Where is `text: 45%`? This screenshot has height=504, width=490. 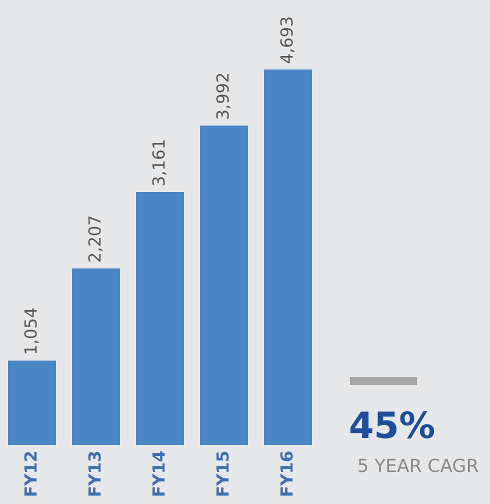
text: 45% is located at coordinates (392, 424).